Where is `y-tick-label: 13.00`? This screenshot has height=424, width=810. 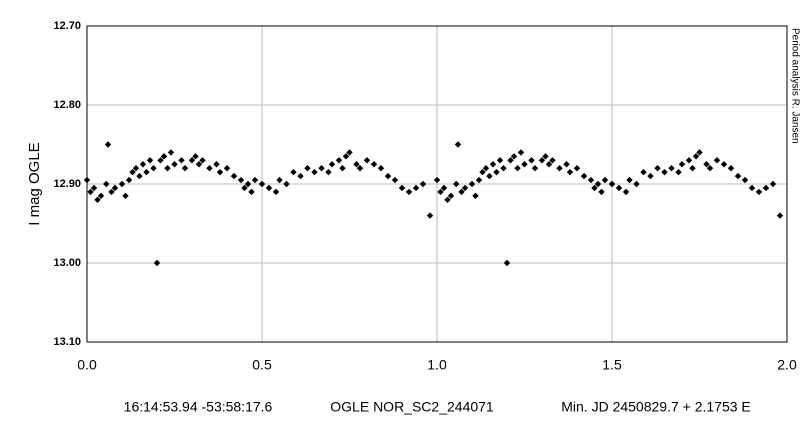
y-tick-label: 13.00 is located at coordinates (67, 263).